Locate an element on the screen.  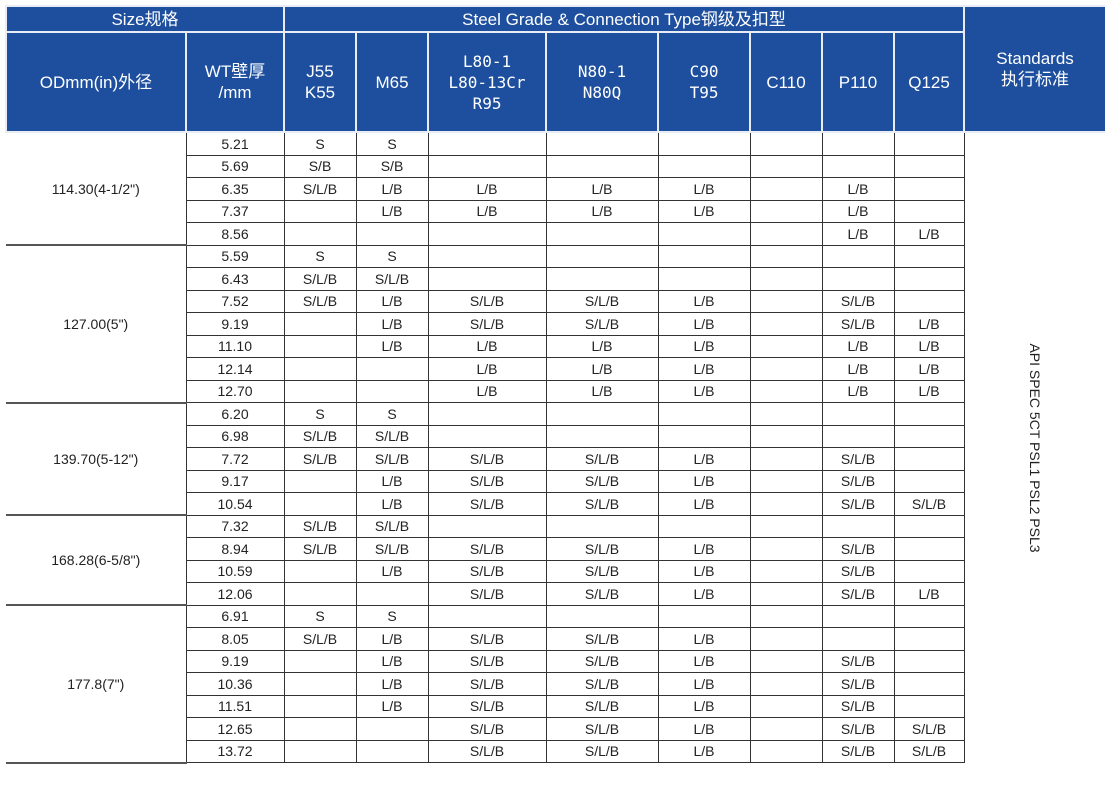
wt-cell: 8.05 is located at coordinates (235, 639).